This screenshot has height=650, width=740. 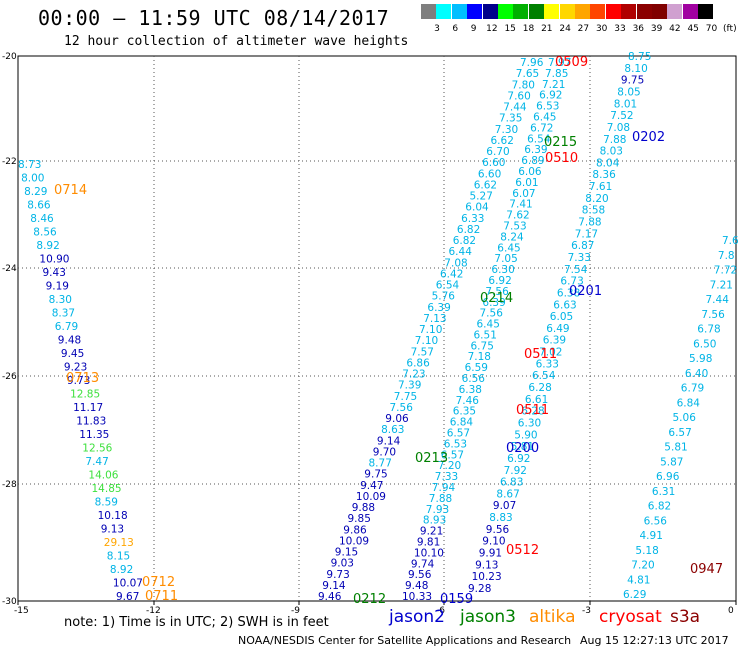 I want to click on wave-height-value: 7.92, so click(x=515, y=471).